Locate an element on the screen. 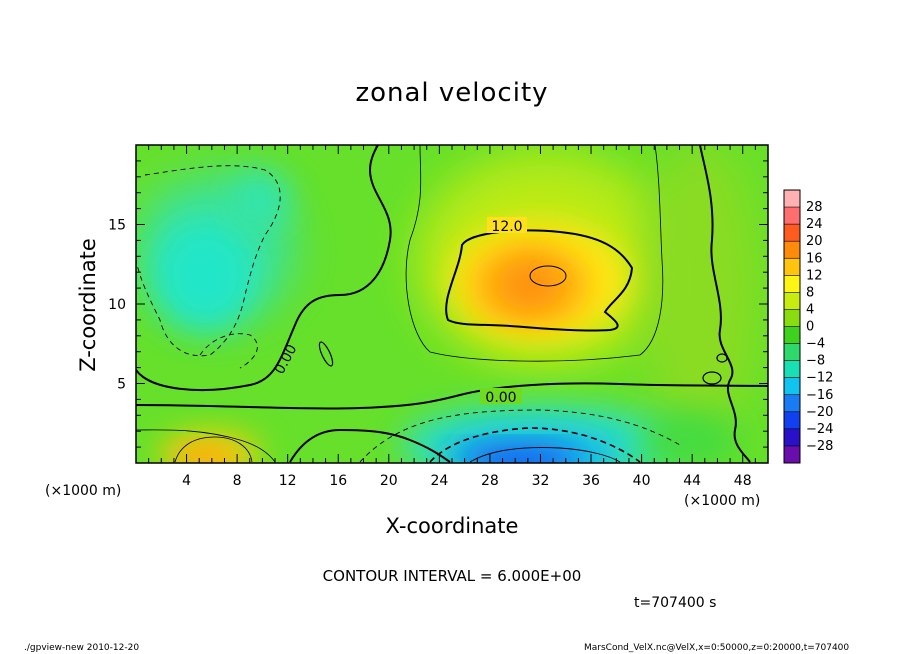 The height and width of the screenshot is (654, 904). x-unit-label-right: (×1000 m) is located at coordinates (722, 501).